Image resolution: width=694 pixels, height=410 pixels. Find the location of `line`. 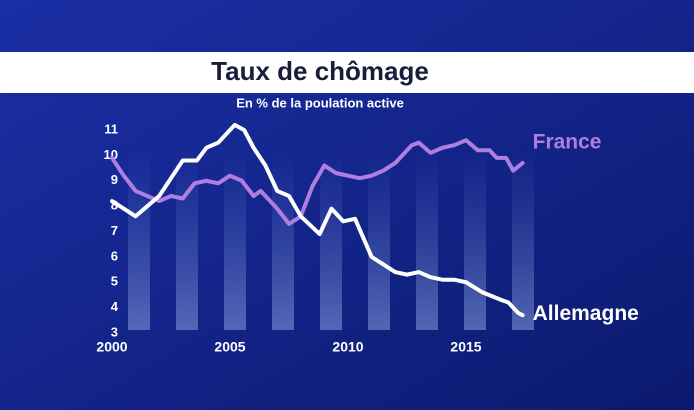

line is located at coordinates (317, 182).